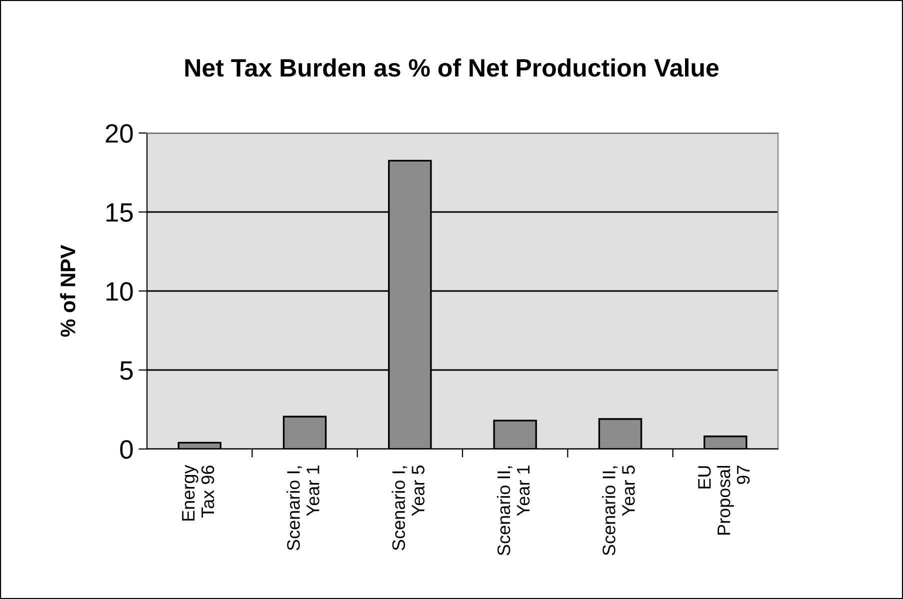 This screenshot has height=599, width=903. I want to click on y-tick-label: 15, so click(119, 212).